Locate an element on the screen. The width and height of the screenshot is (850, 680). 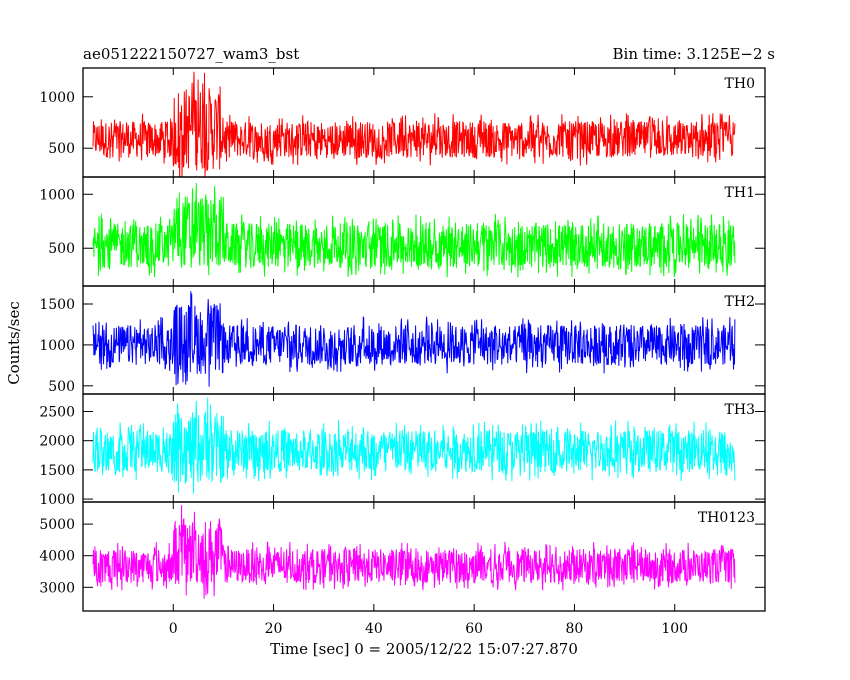
panel-label-th0: TH0 is located at coordinates (740, 84).